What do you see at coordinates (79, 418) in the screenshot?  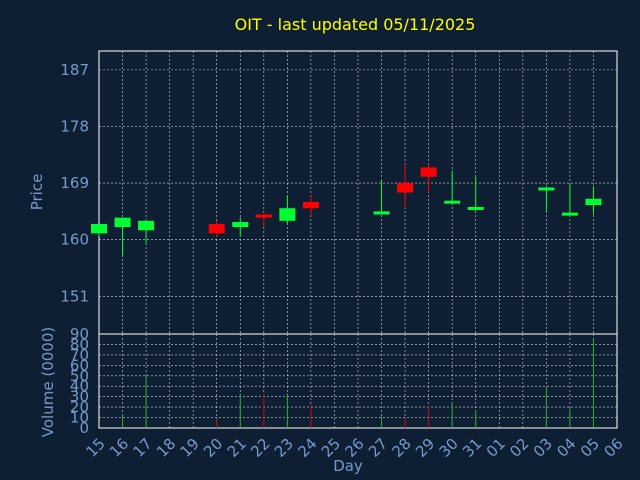 I see `volume-tick-label: 10` at bounding box center [79, 418].